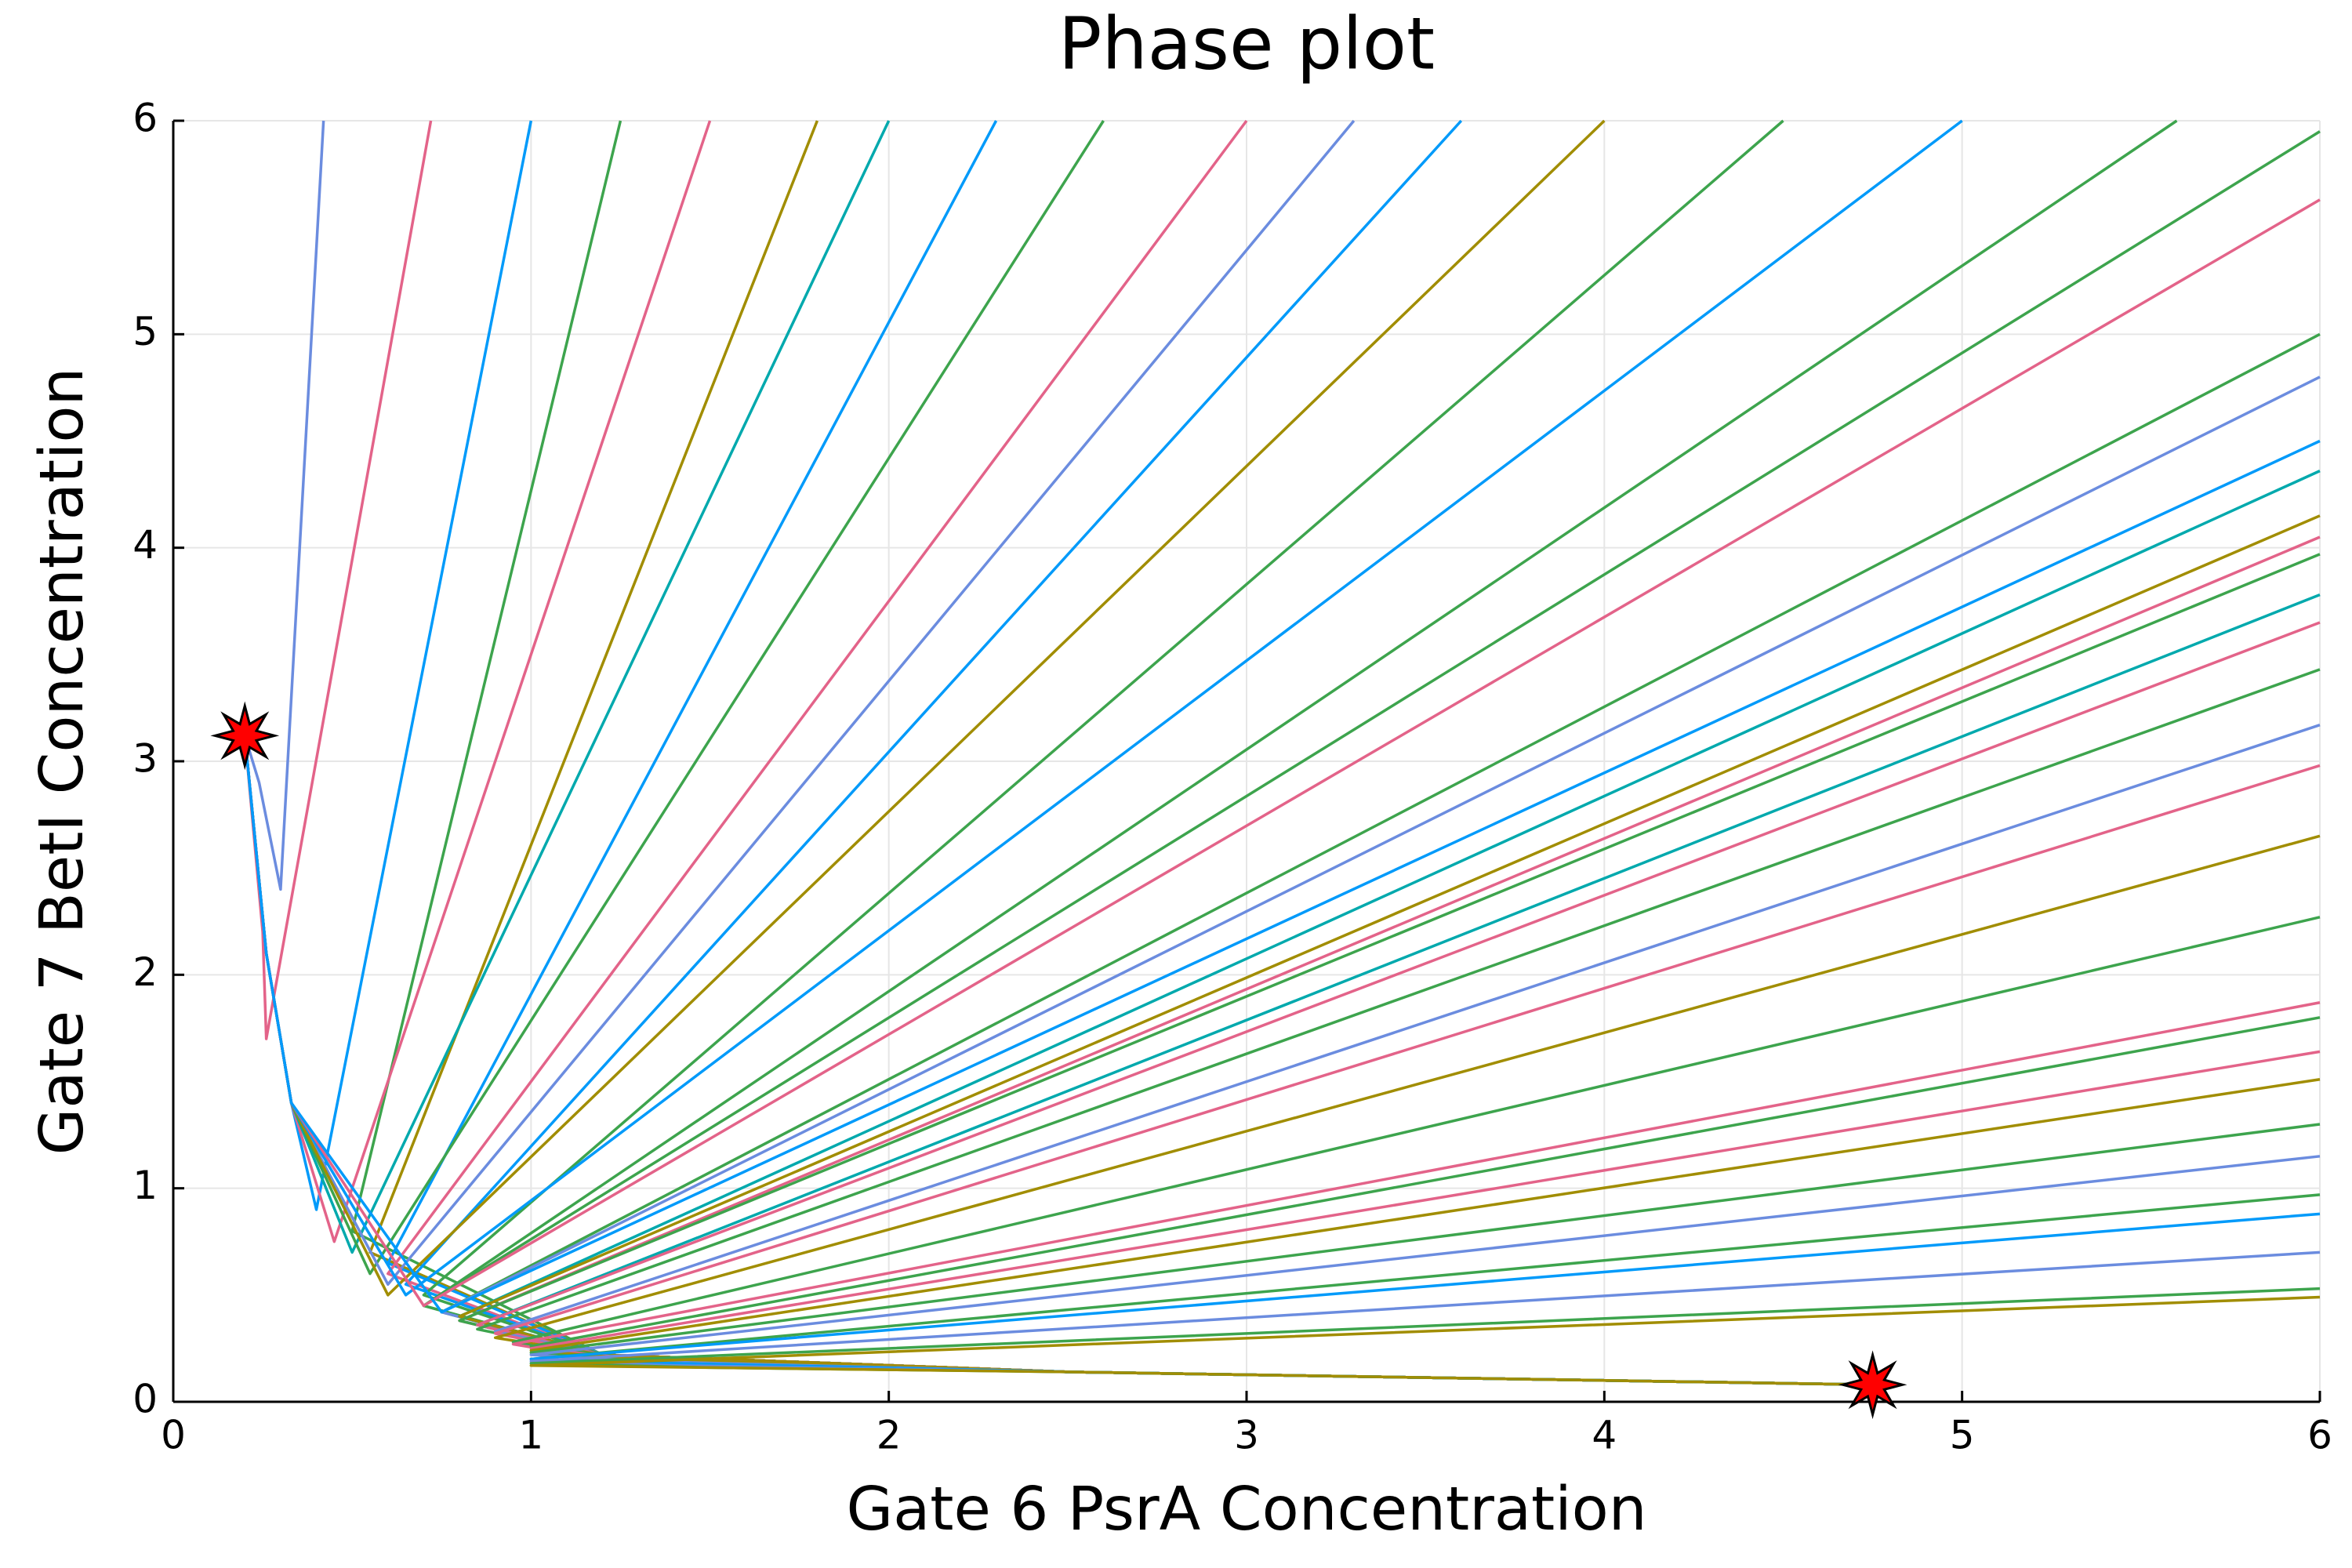 Image resolution: width=2352 pixels, height=1568 pixels. I want to click on y-tick-label: 4, so click(145, 545).